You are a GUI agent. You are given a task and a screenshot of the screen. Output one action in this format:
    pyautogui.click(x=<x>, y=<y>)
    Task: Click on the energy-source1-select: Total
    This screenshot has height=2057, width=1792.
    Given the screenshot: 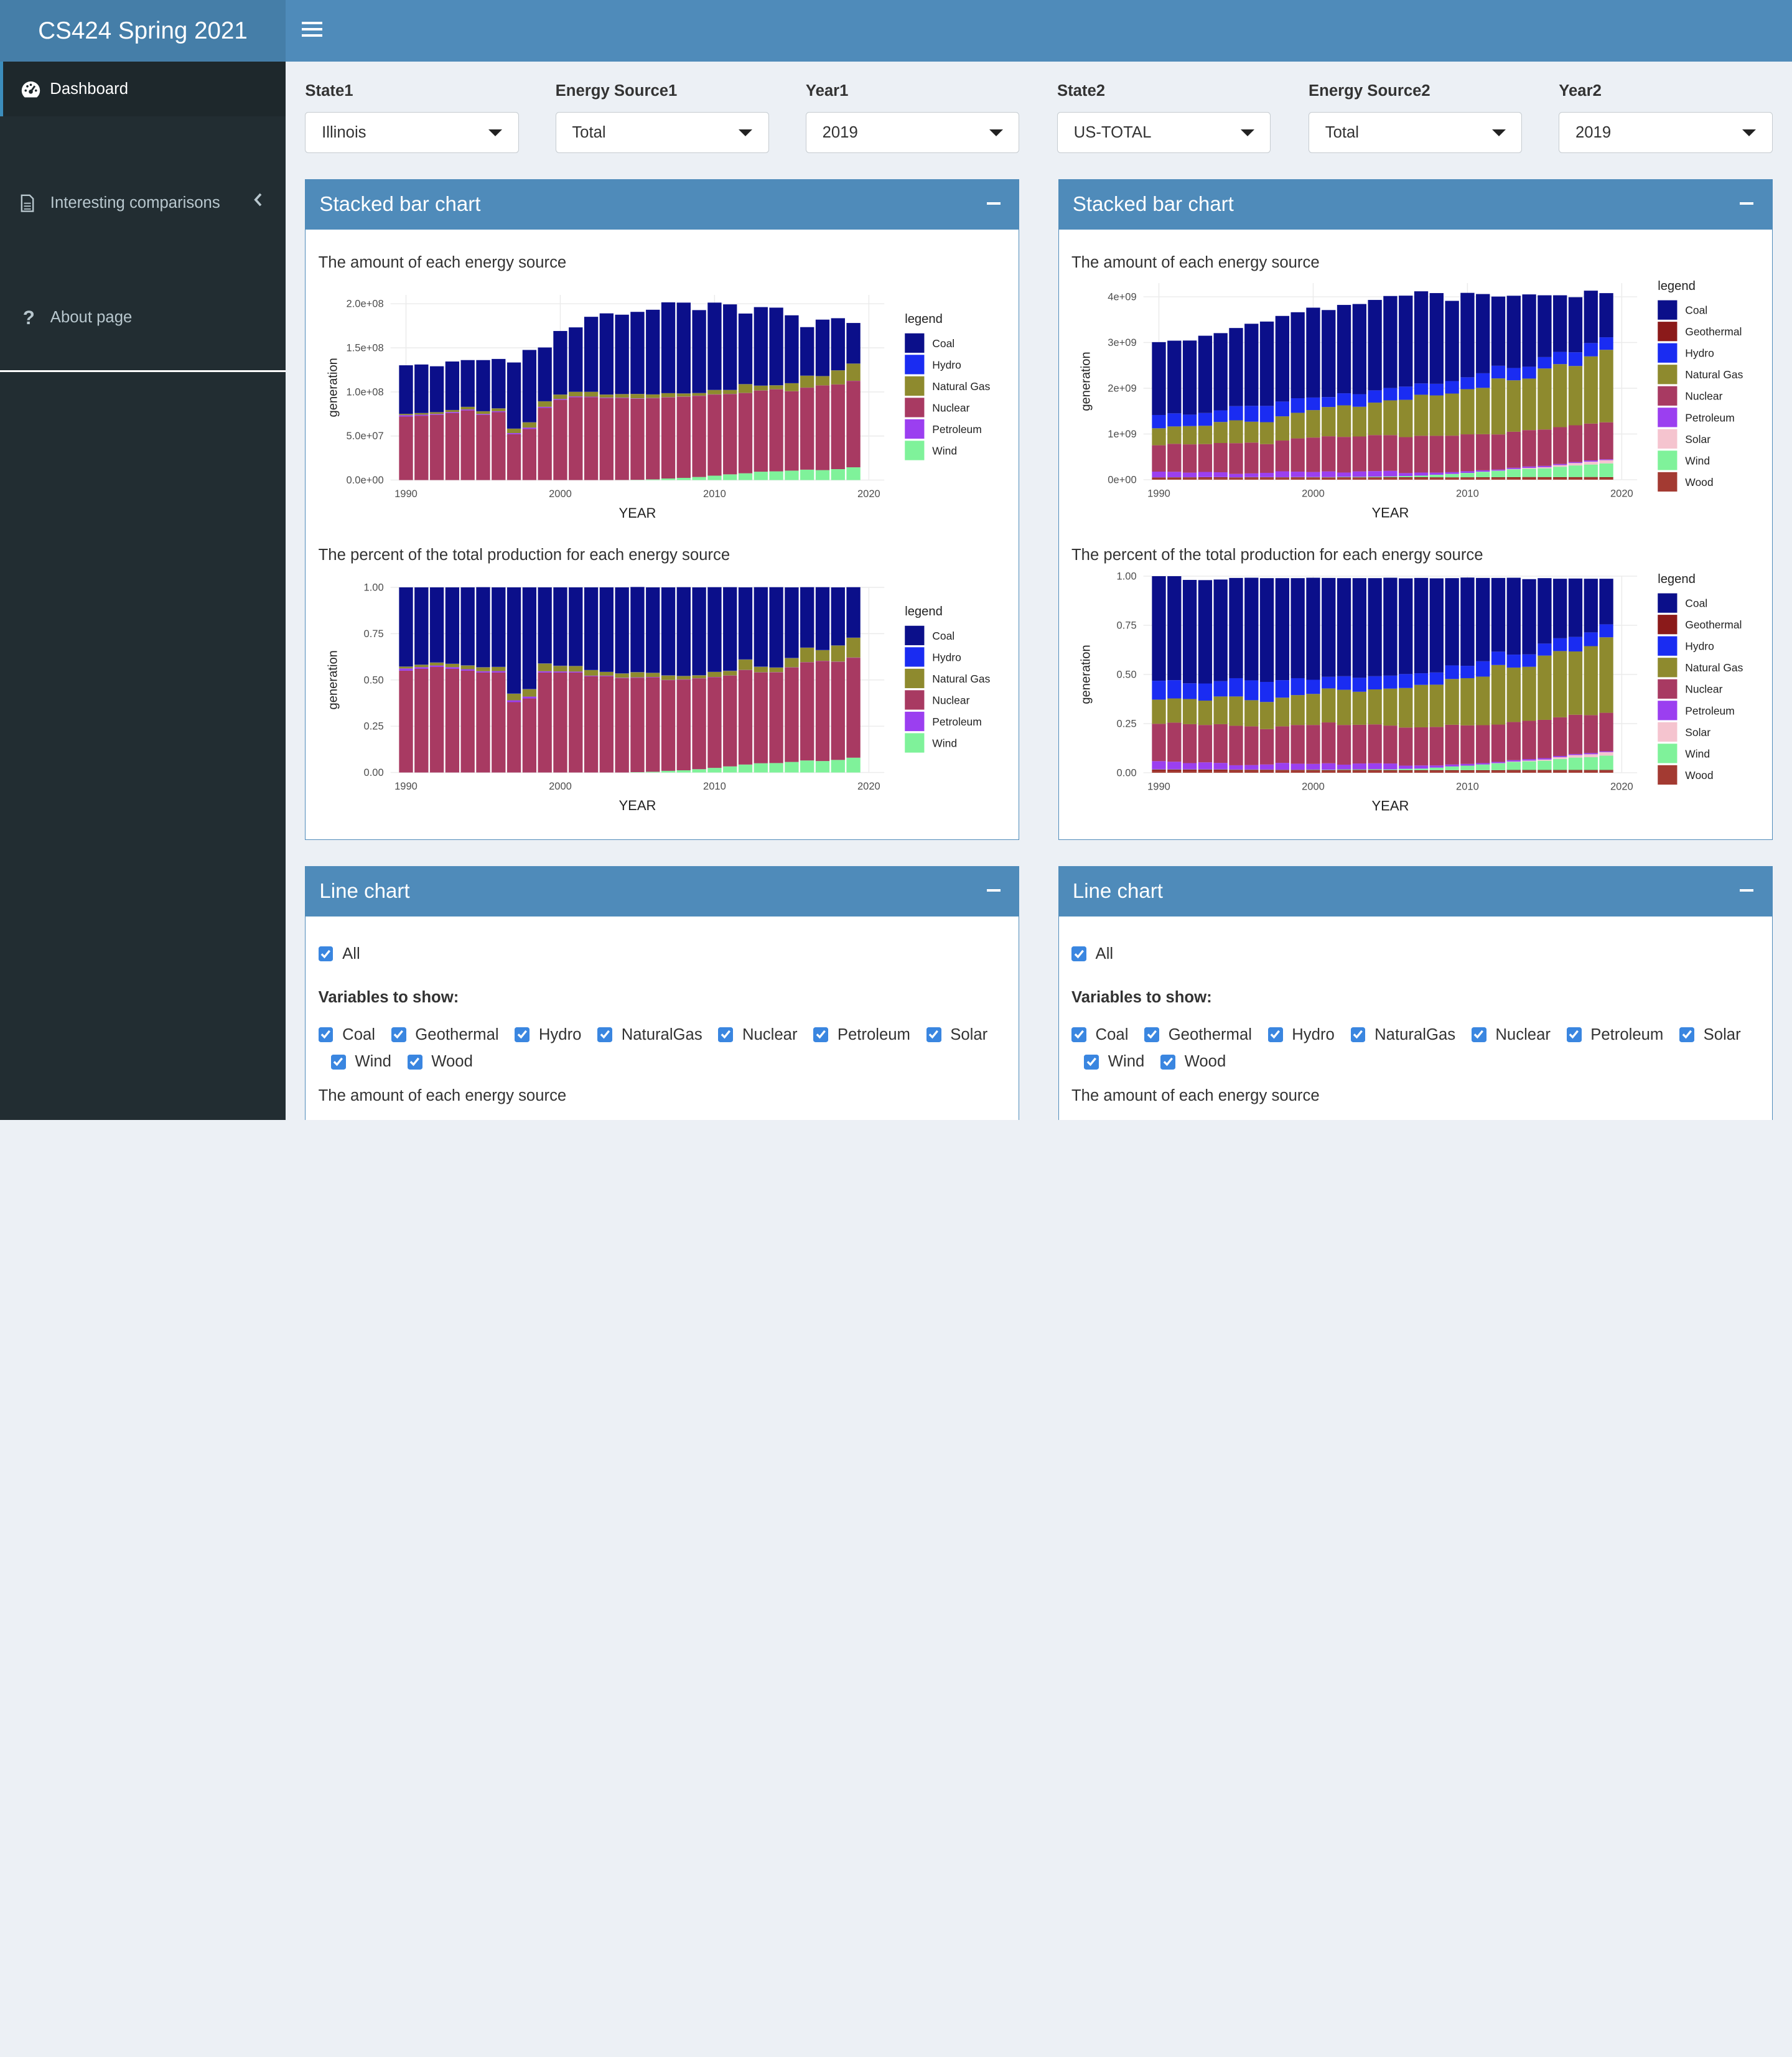 What is the action you would take?
    pyautogui.click(x=662, y=132)
    